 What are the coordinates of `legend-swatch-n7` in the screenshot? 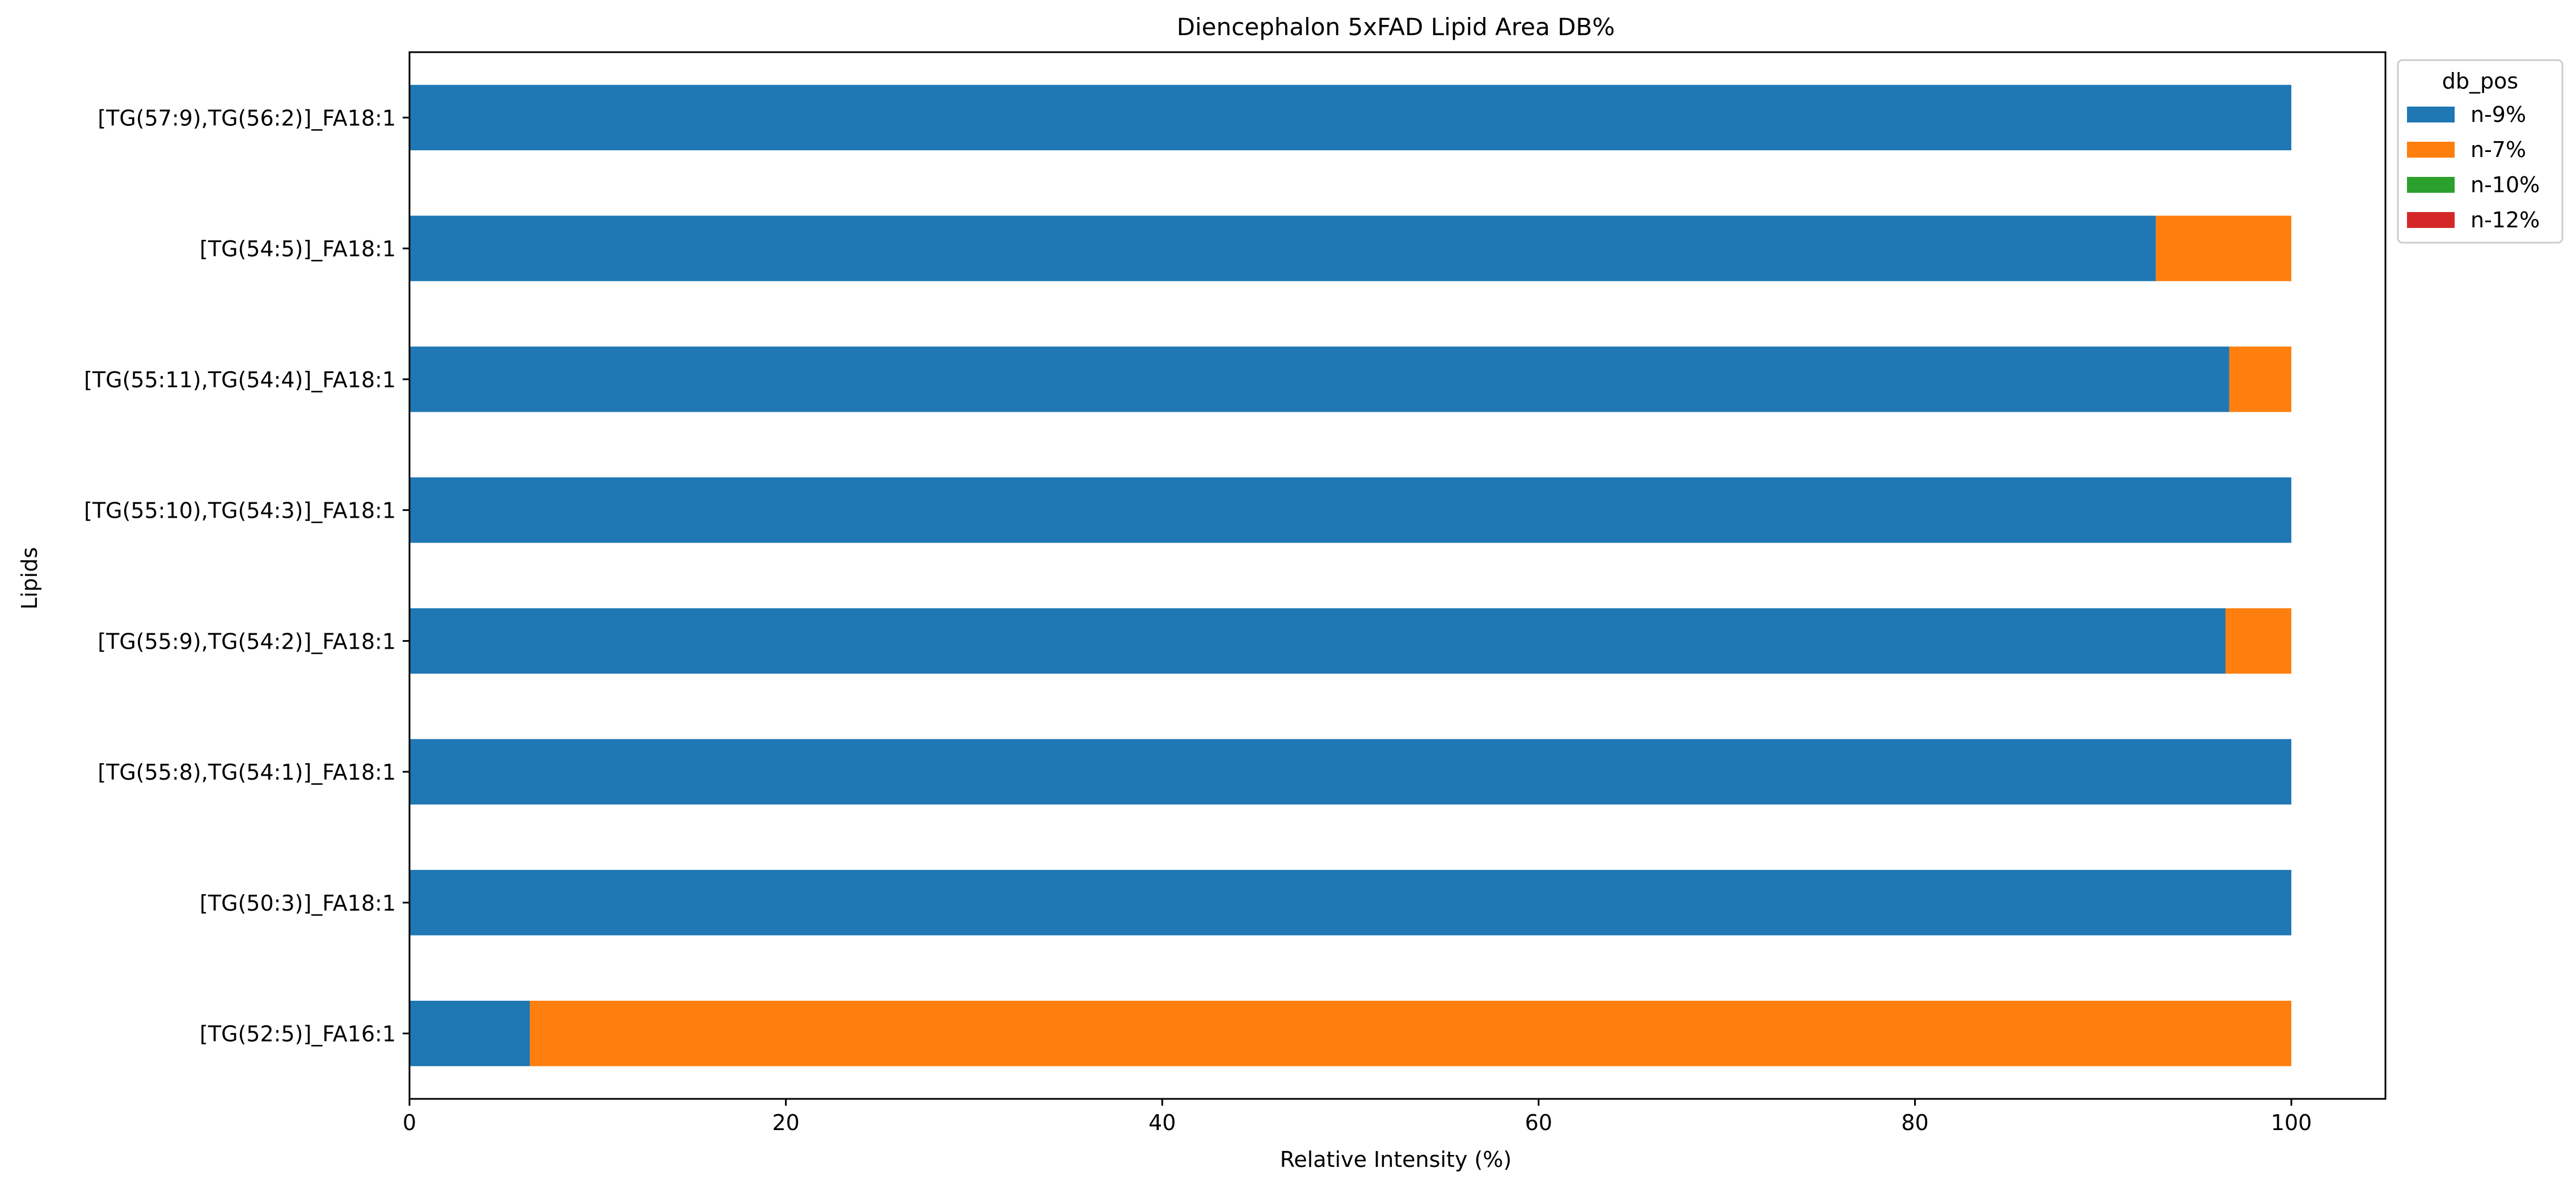 It's located at (2431, 150).